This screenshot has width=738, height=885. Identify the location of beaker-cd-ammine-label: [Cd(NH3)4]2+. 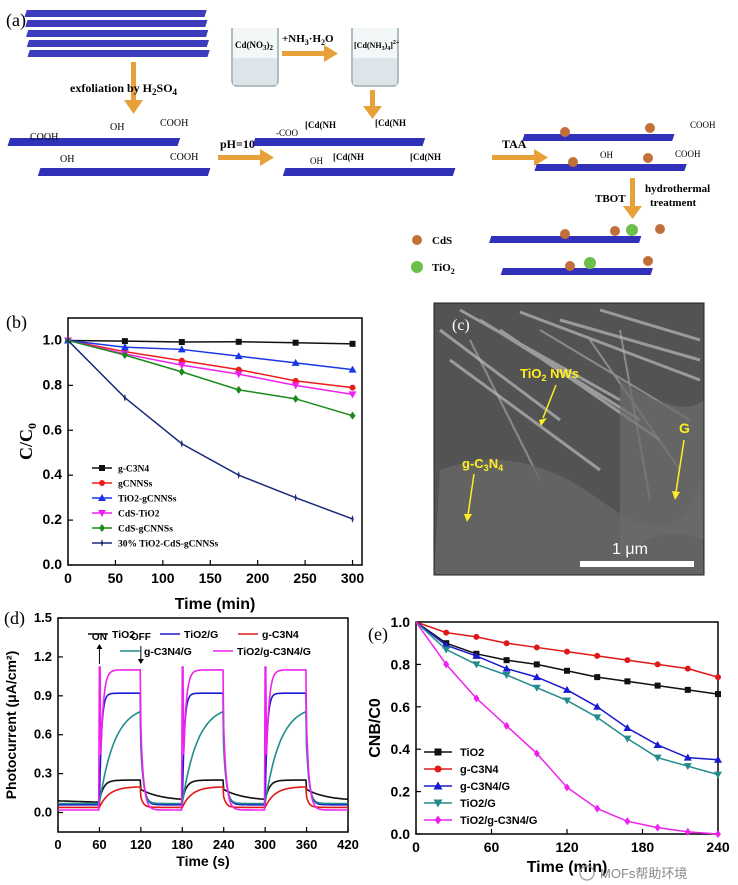
(377, 46).